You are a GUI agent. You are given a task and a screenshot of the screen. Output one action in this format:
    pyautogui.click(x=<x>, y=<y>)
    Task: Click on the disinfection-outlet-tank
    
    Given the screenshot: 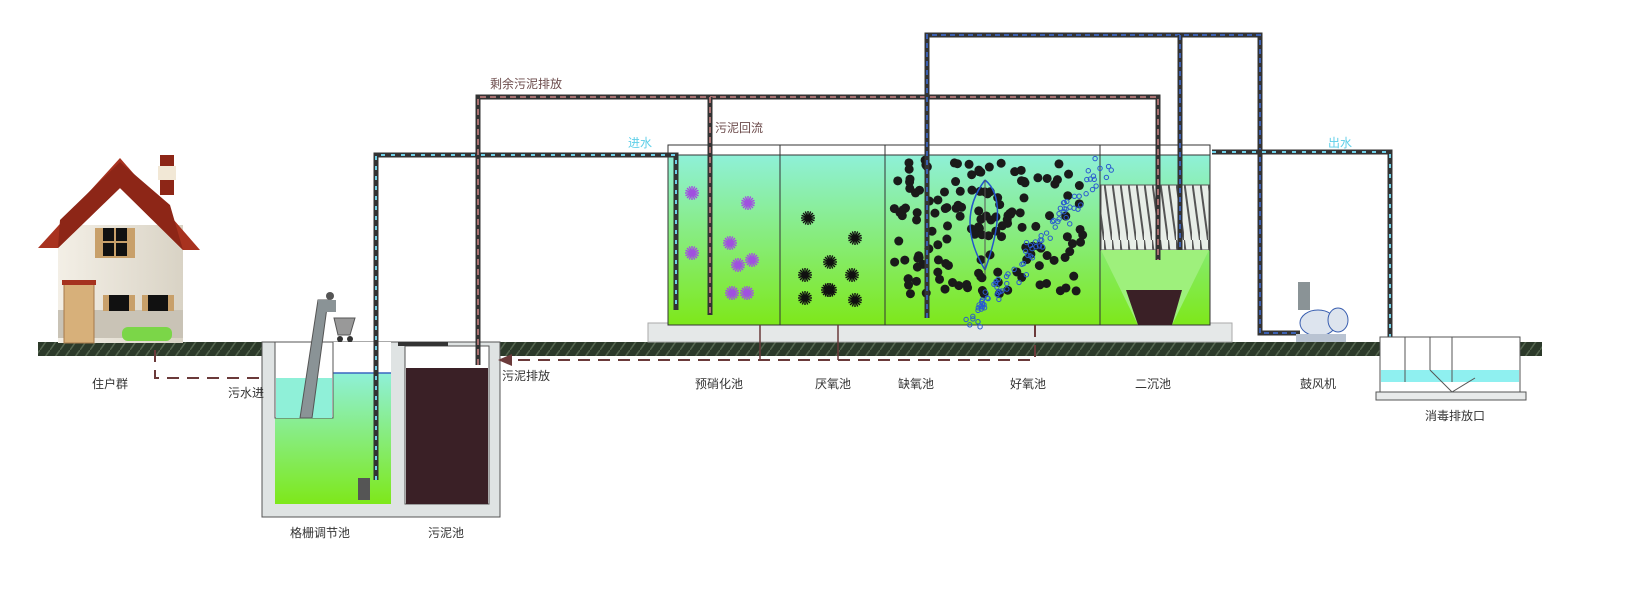 What is the action you would take?
    pyautogui.click(x=1451, y=368)
    